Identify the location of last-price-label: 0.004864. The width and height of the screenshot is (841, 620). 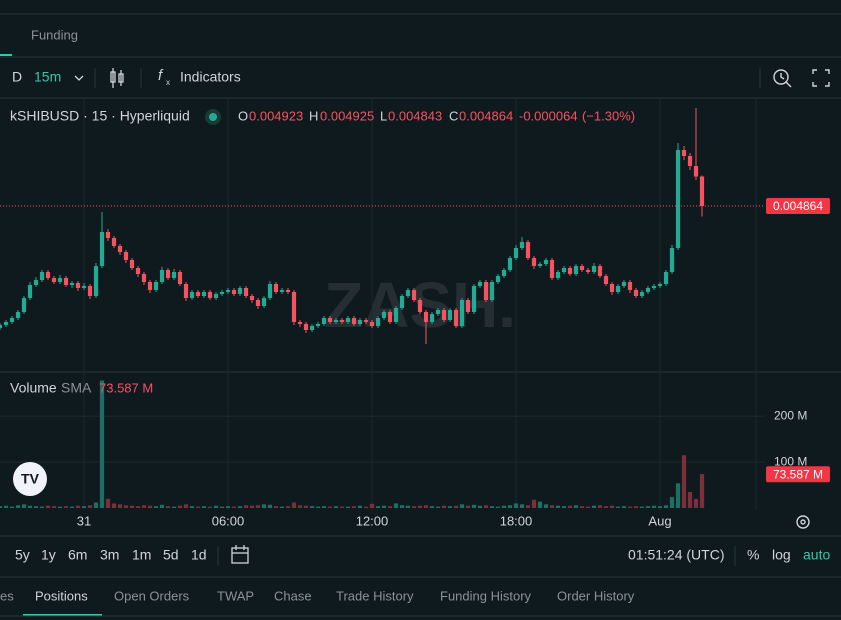
(798, 206).